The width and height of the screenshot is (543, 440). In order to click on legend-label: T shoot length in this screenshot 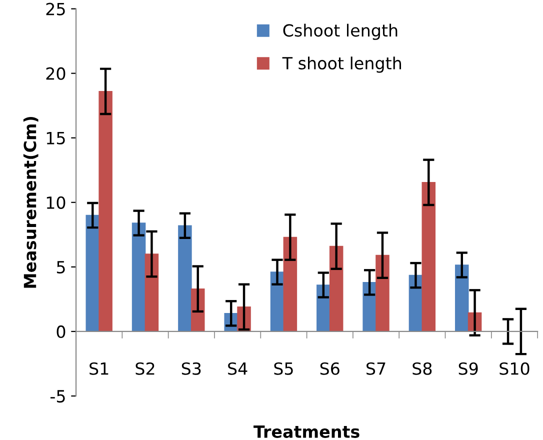, I will do `click(341, 64)`.